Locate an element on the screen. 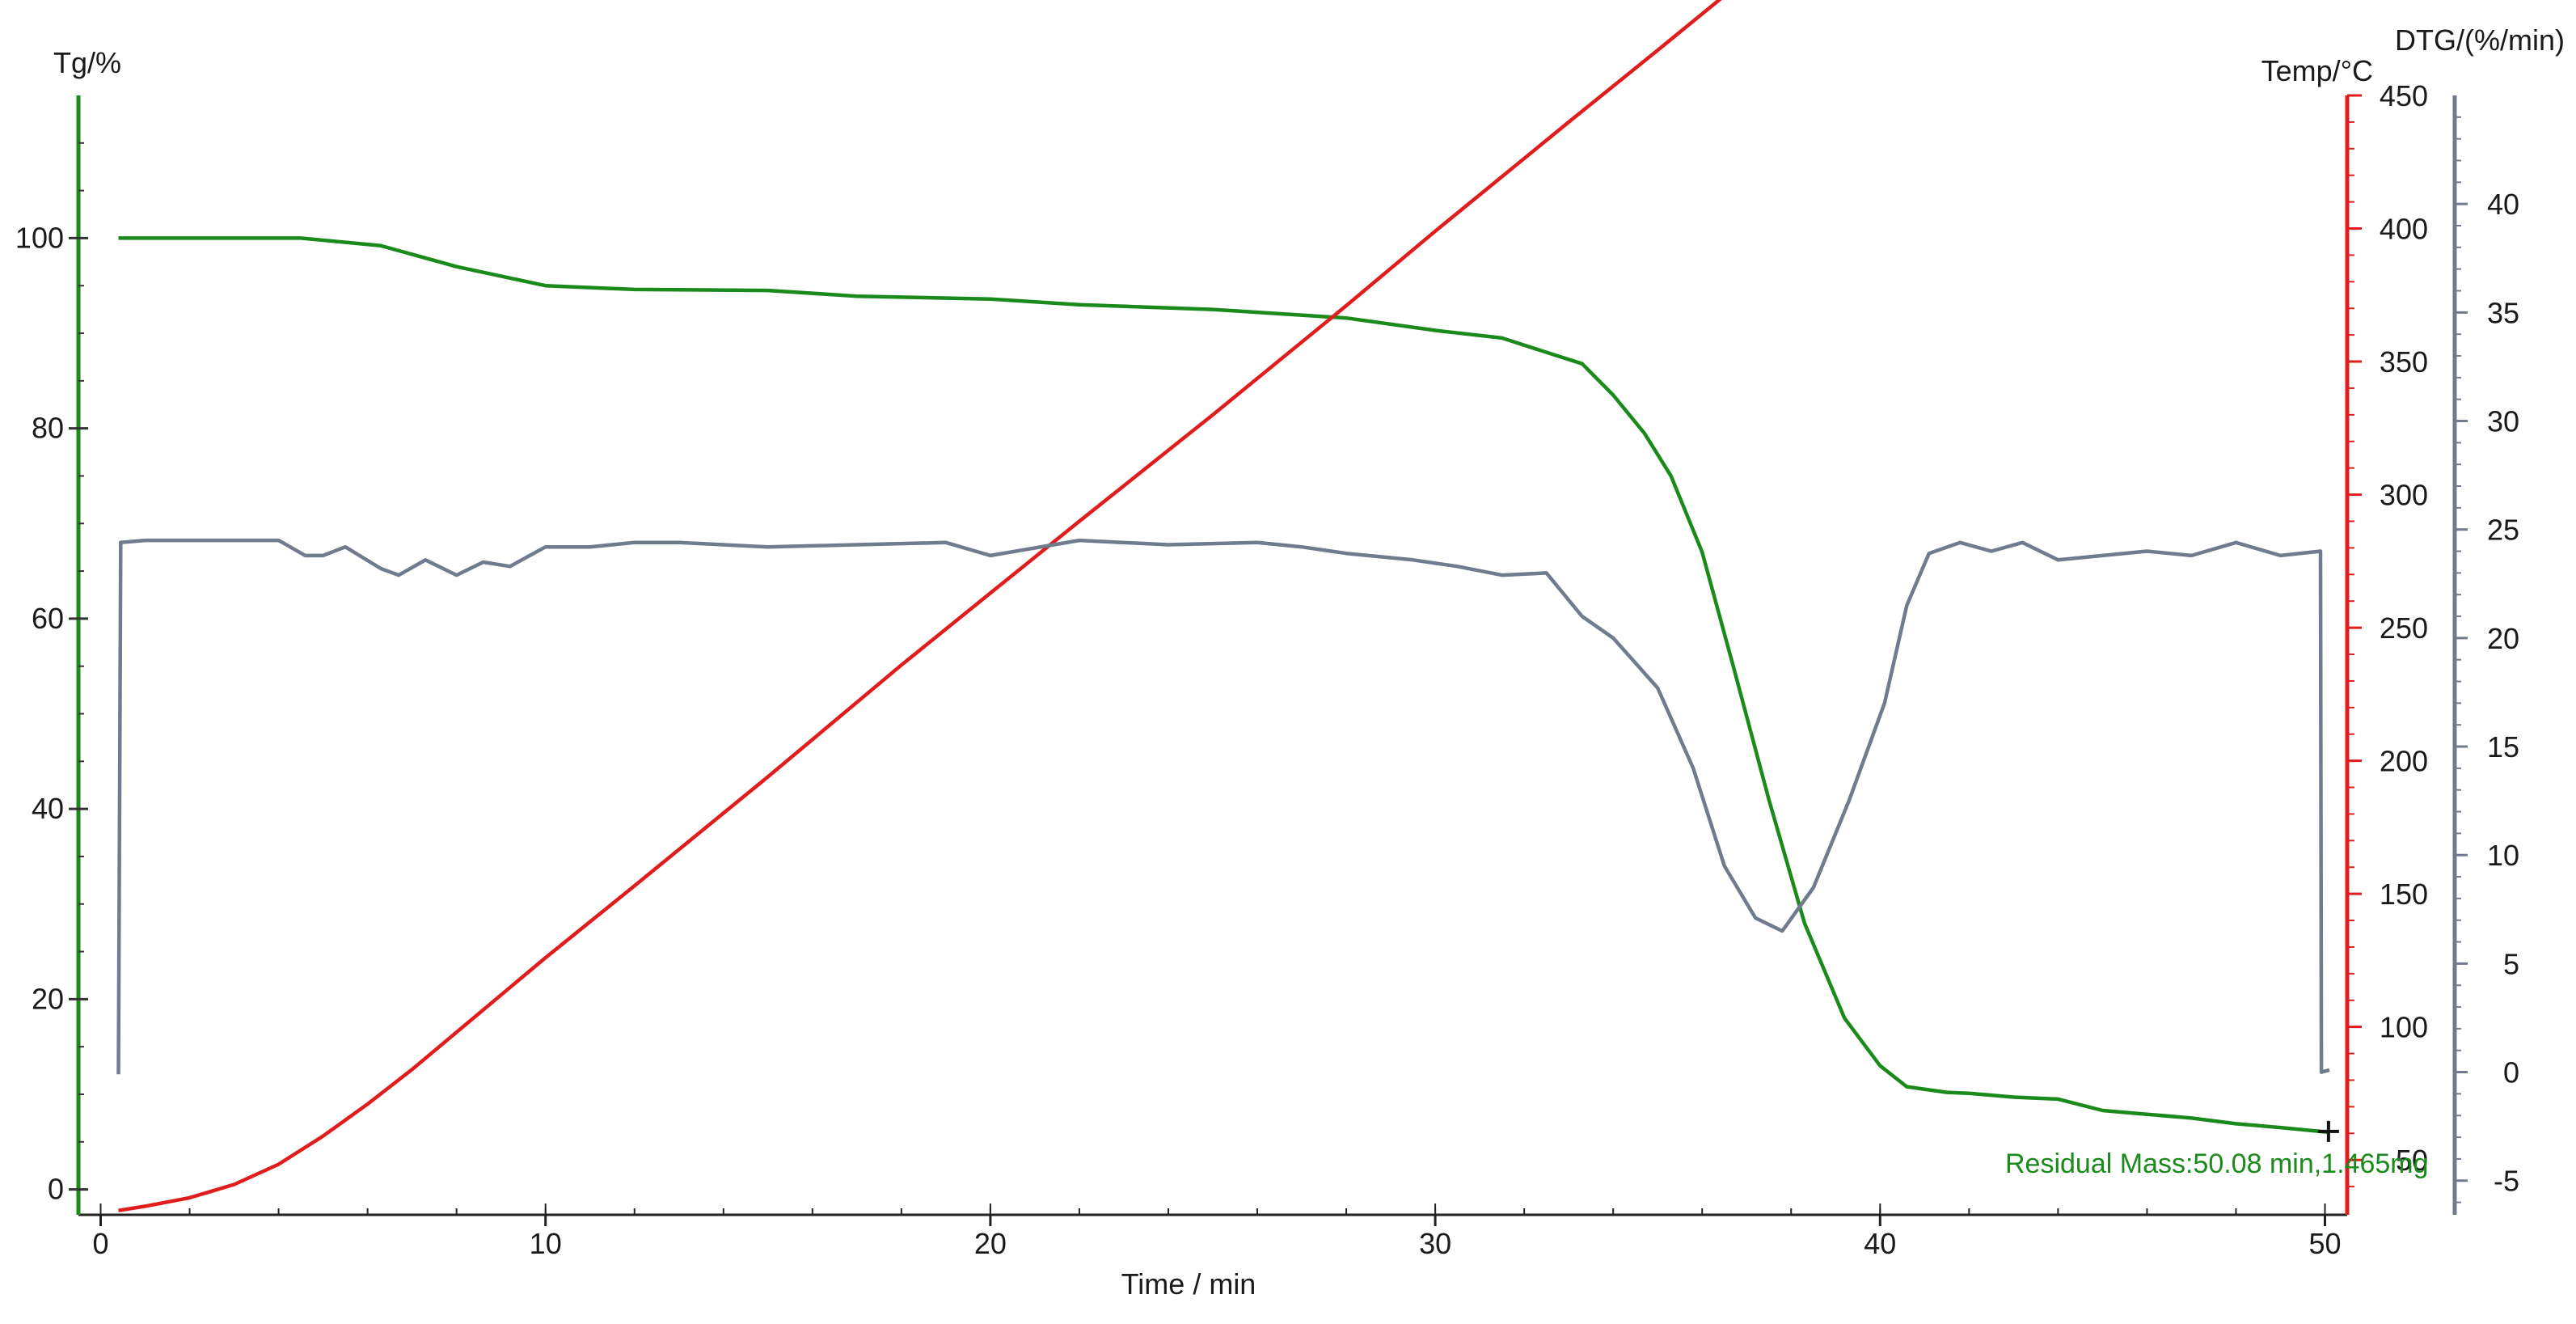  dtg-tick-label: 35 is located at coordinates (2503, 312).